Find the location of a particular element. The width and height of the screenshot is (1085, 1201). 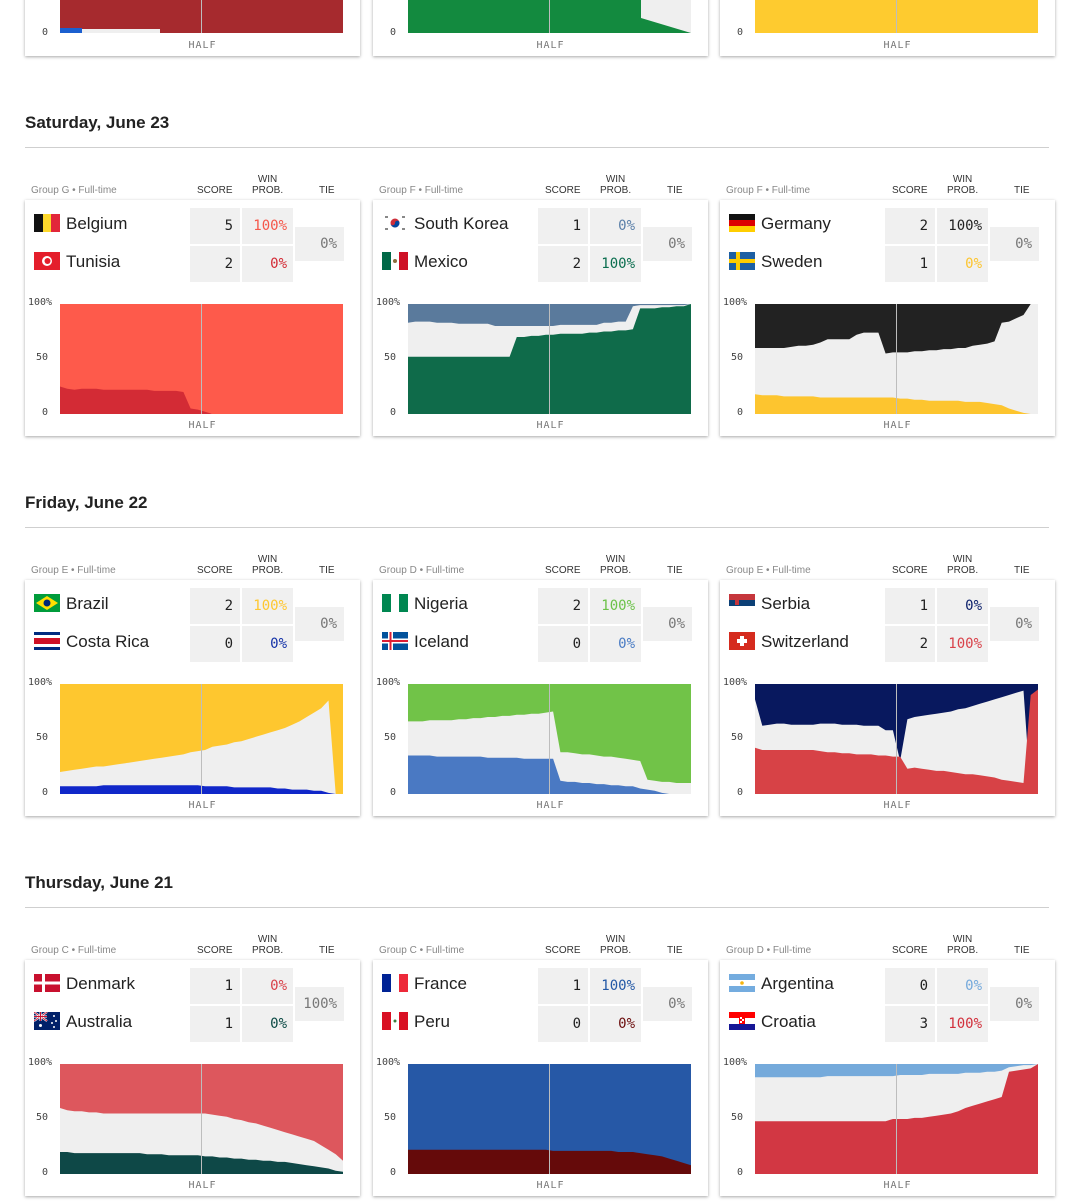

team-name: Nigeria is located at coordinates (441, 603).